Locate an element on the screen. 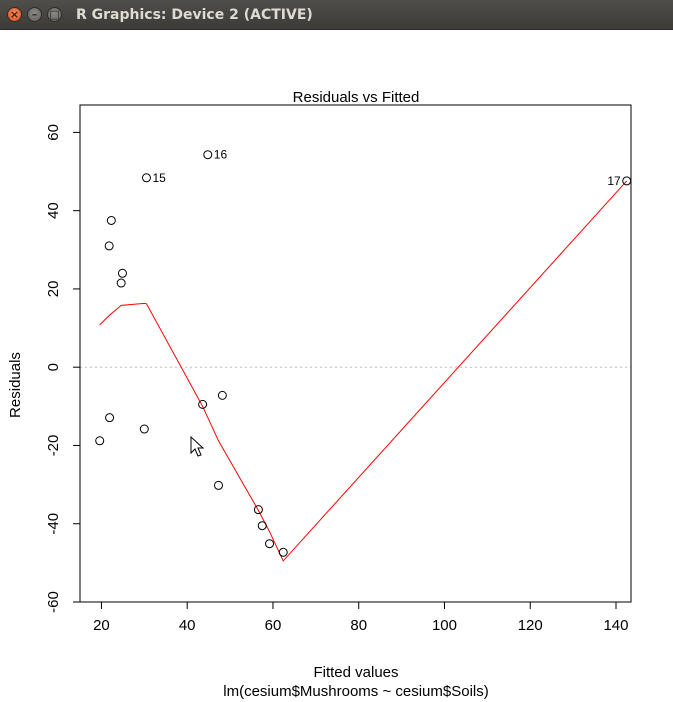 The width and height of the screenshot is (673, 702). mouse-cursor-icon is located at coordinates (197, 446).